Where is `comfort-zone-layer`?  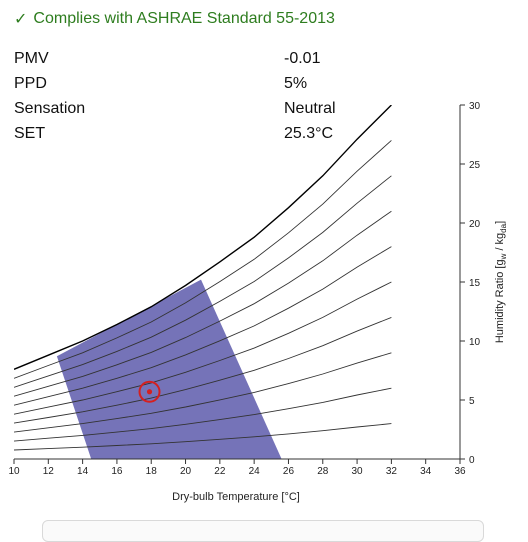 comfort-zone-layer is located at coordinates (169, 369).